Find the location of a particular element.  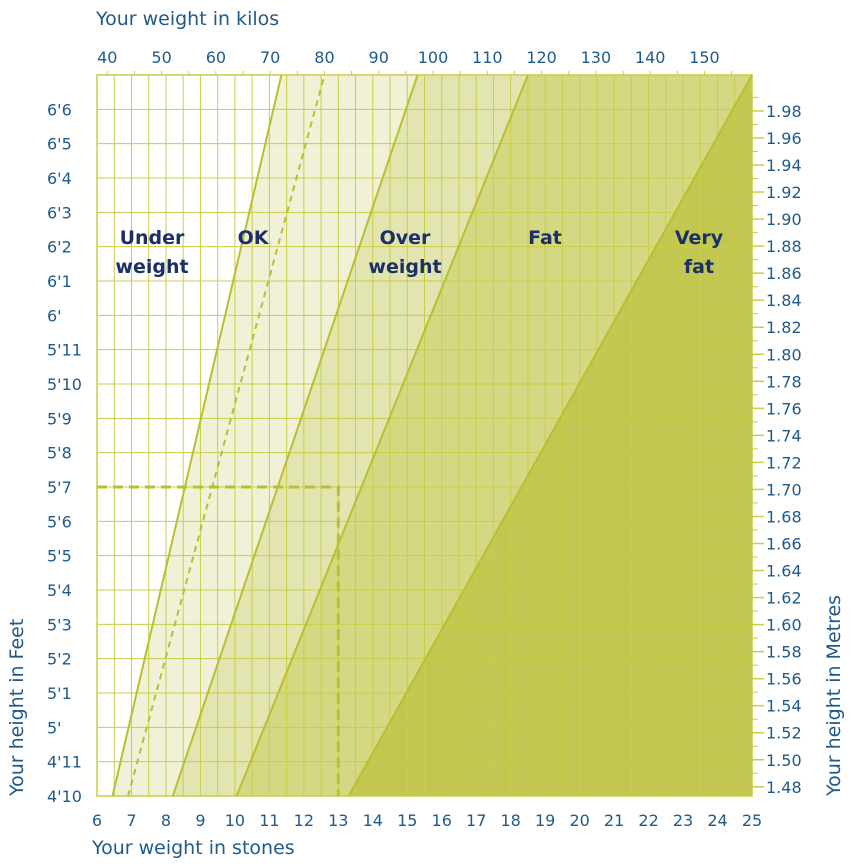

tick-label-feet: 6'1 is located at coordinates (59, 281).